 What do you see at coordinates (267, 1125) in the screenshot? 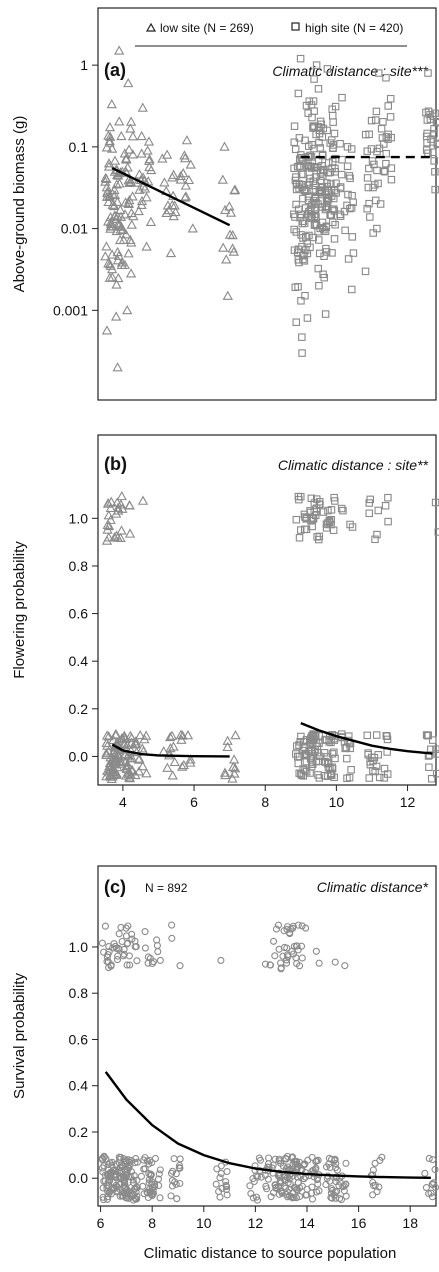
I see `panel-c-fit-line` at bounding box center [267, 1125].